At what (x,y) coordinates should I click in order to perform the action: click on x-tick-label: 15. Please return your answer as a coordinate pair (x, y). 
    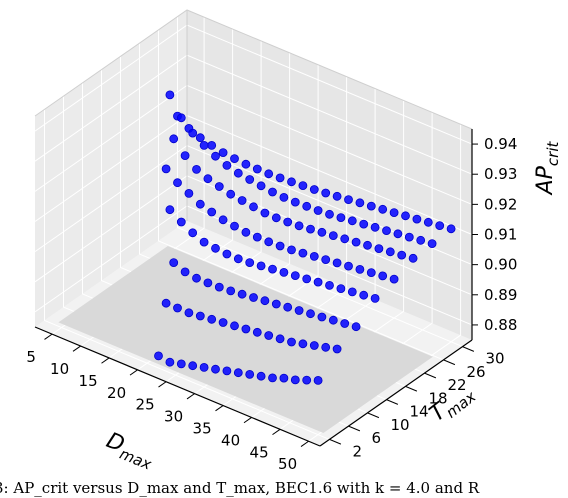
    Looking at the image, I should click on (88, 381).